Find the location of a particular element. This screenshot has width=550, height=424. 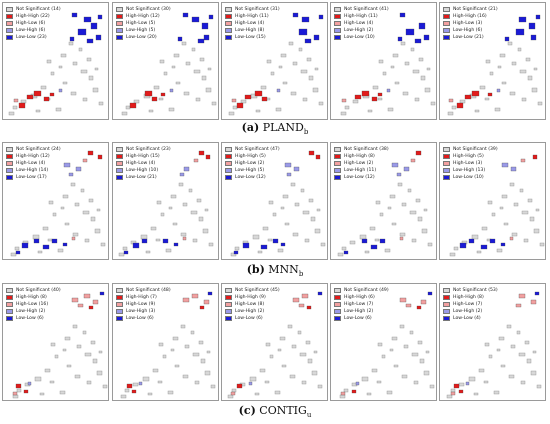

caption-letter: (c) is located at coordinates (247, 410).